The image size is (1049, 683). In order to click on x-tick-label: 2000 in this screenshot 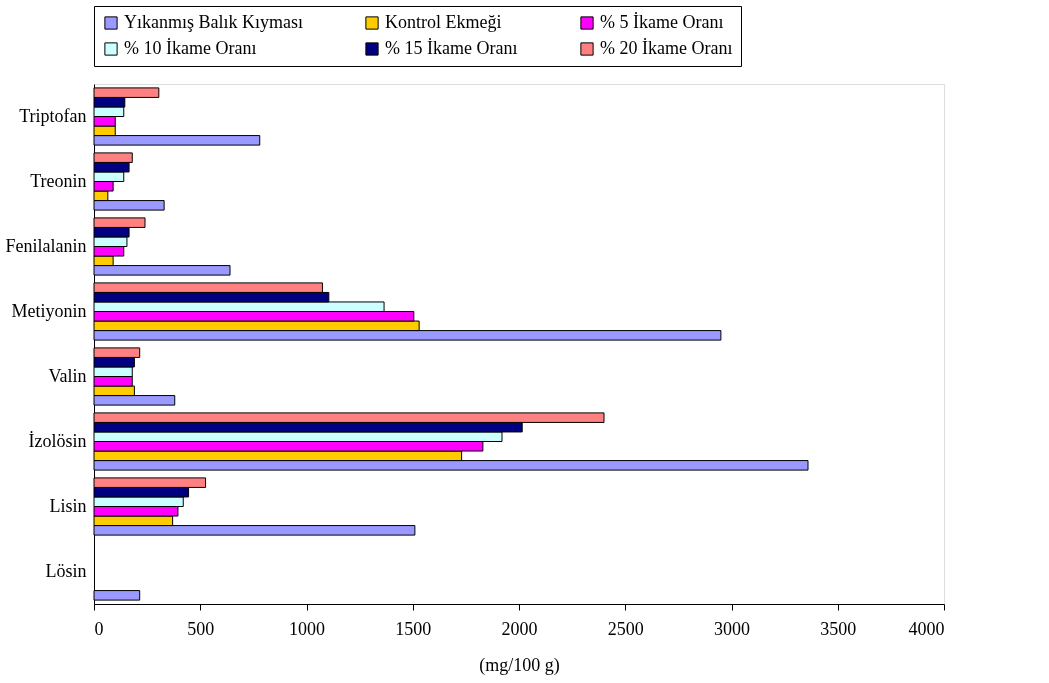, I will do `click(519, 628)`.